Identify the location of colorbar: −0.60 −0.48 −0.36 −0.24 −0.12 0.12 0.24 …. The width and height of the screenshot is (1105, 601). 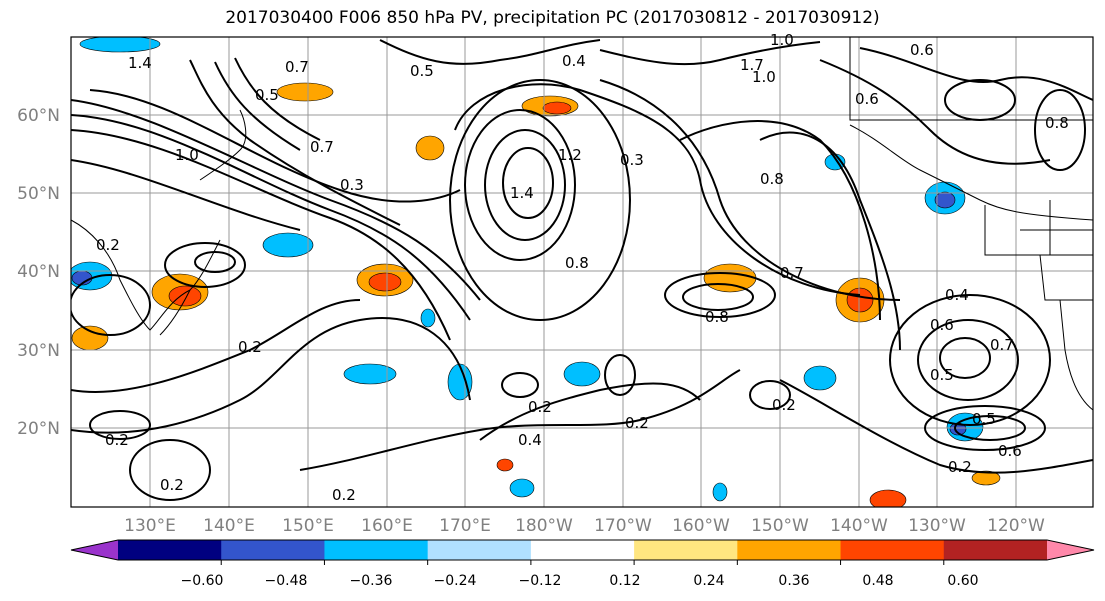
(582, 564).